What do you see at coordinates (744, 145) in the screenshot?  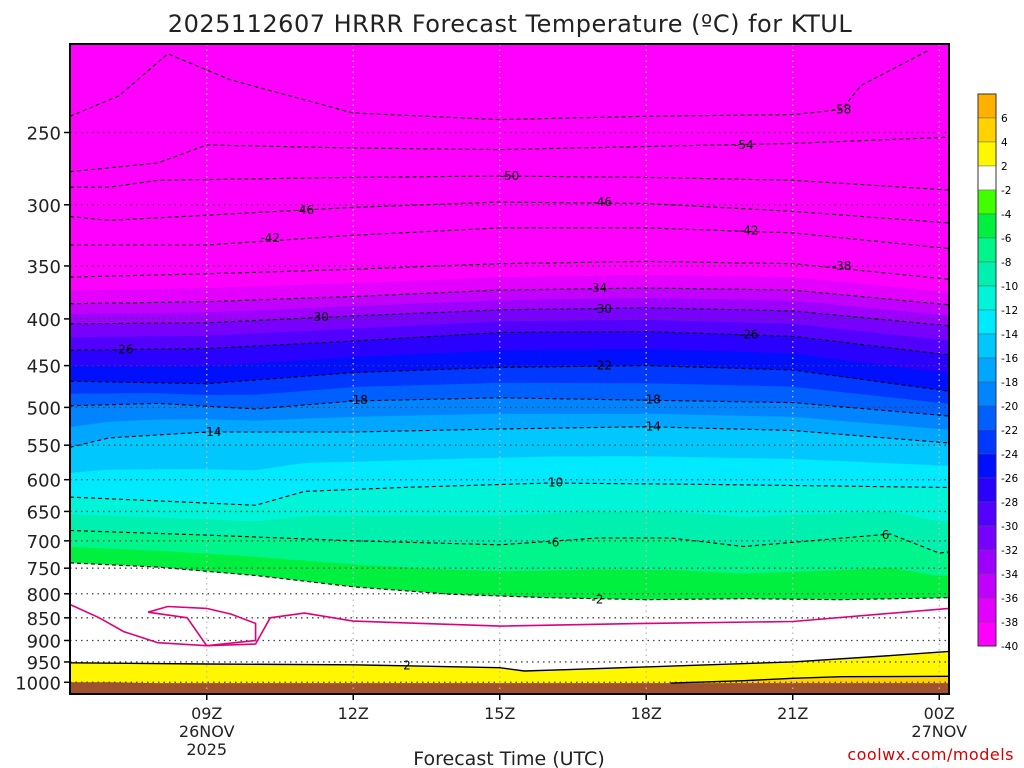 I see `contour-label: -54` at bounding box center [744, 145].